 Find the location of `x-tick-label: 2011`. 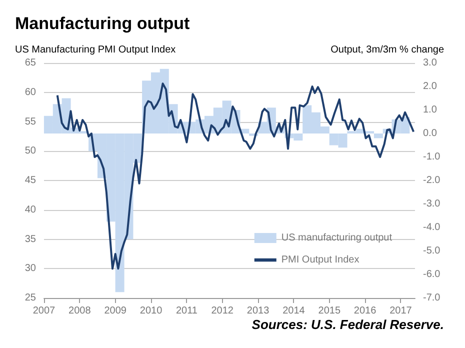

x-tick-label: 2011 is located at coordinates (187, 311).